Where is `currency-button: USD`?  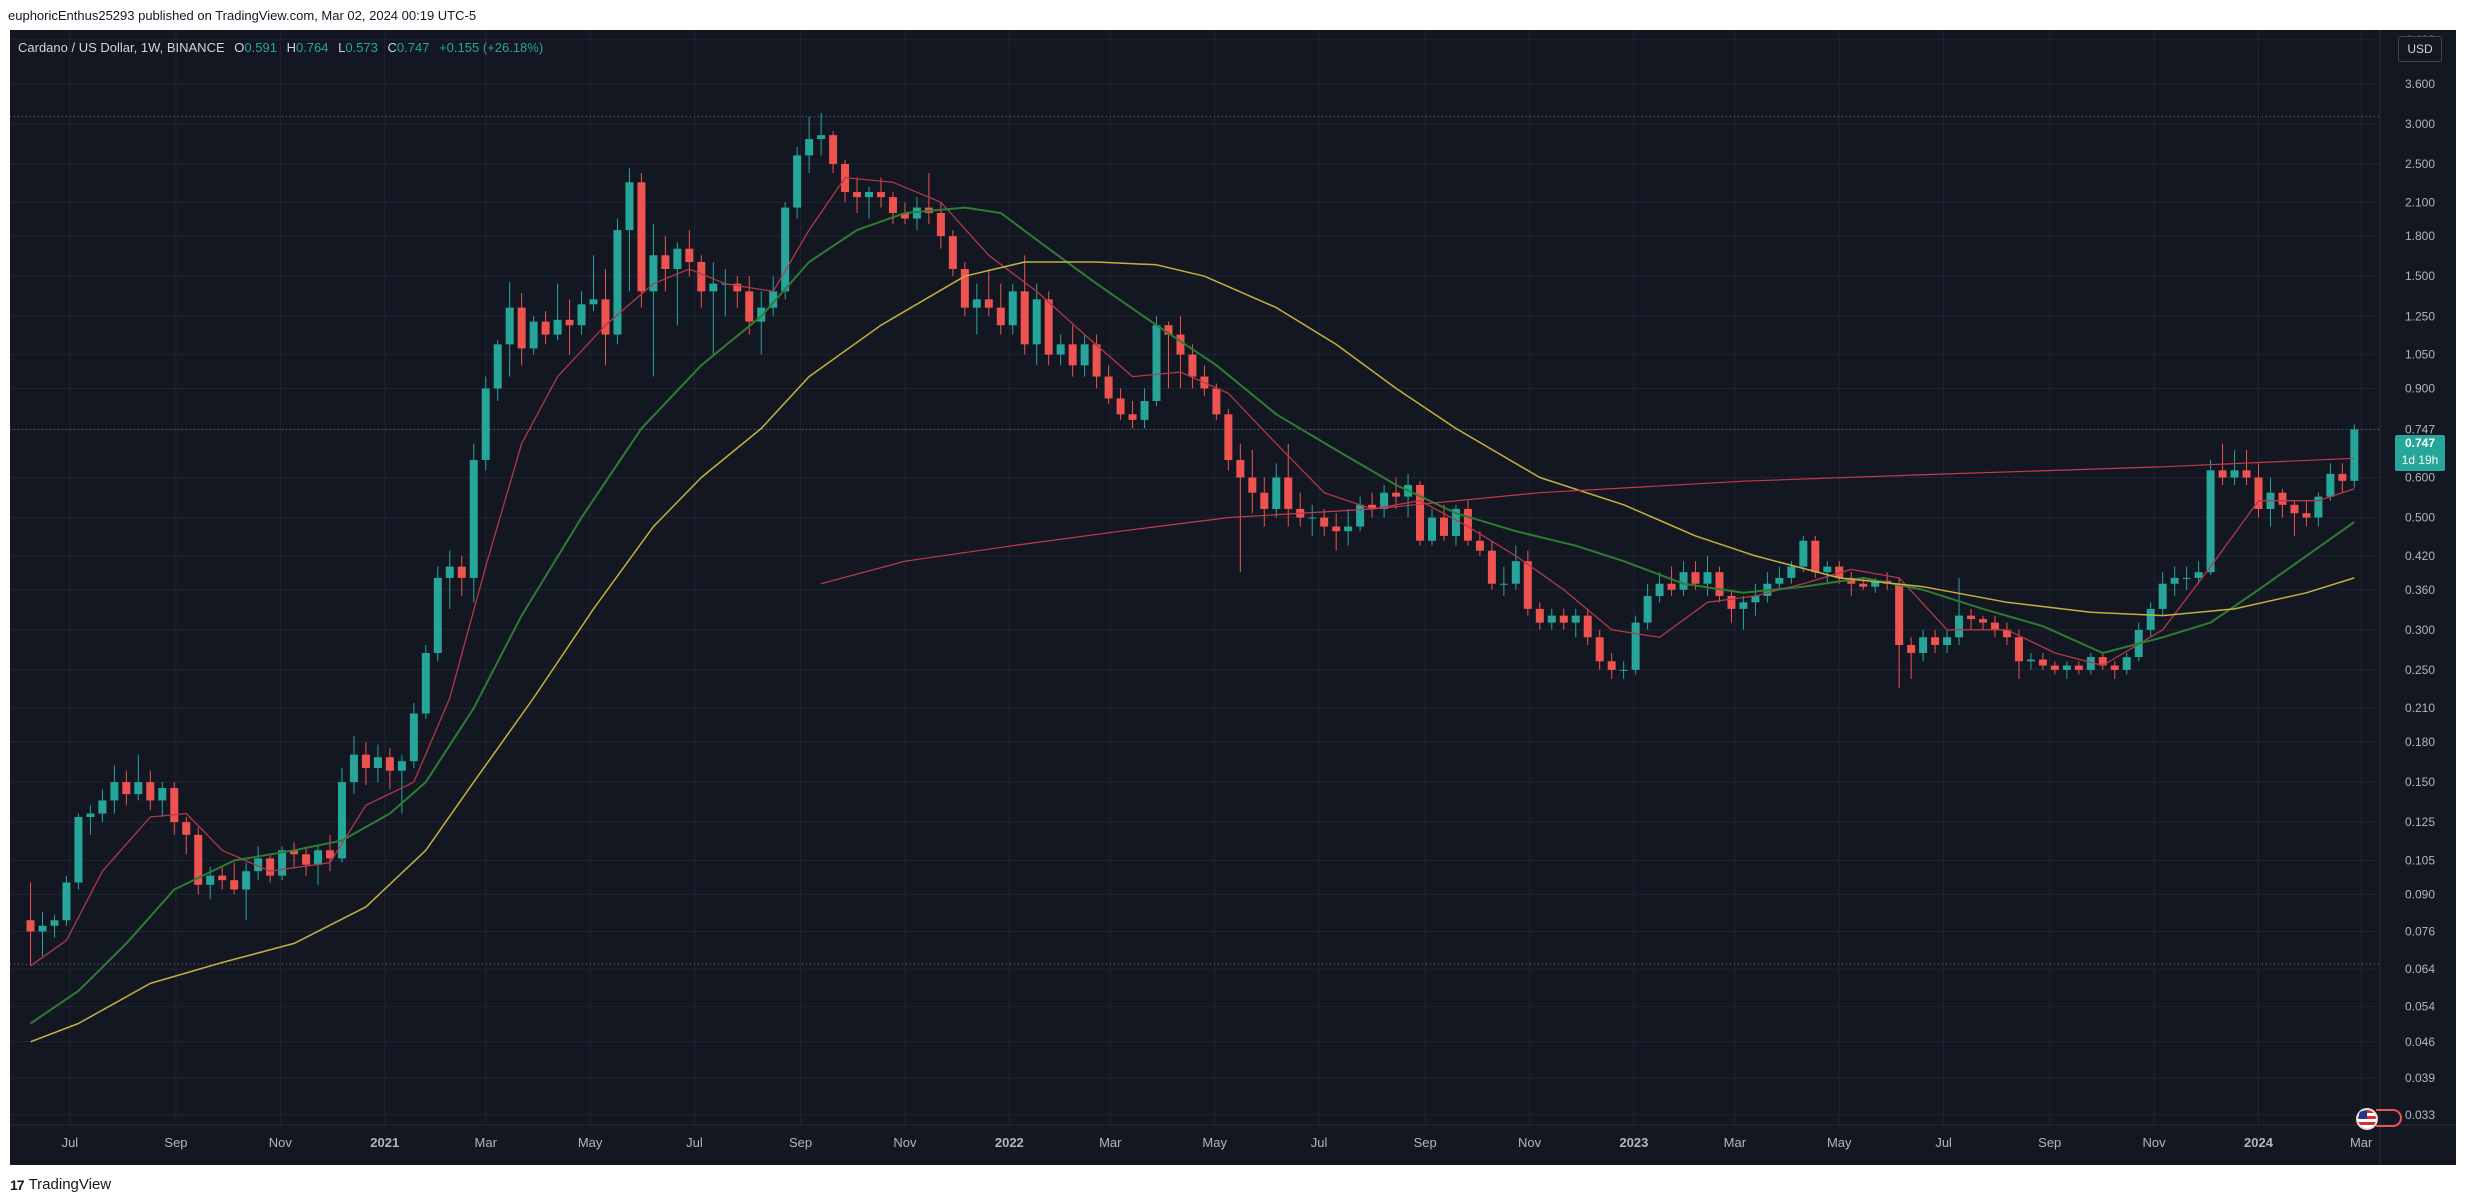
currency-button: USD is located at coordinates (2420, 49).